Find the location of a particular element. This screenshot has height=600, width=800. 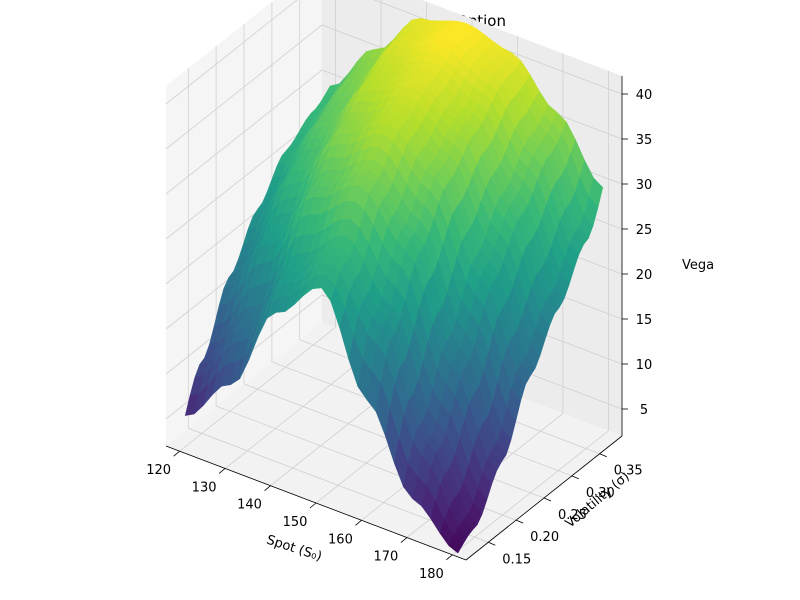

z-tick-label: 30 is located at coordinates (644, 185).